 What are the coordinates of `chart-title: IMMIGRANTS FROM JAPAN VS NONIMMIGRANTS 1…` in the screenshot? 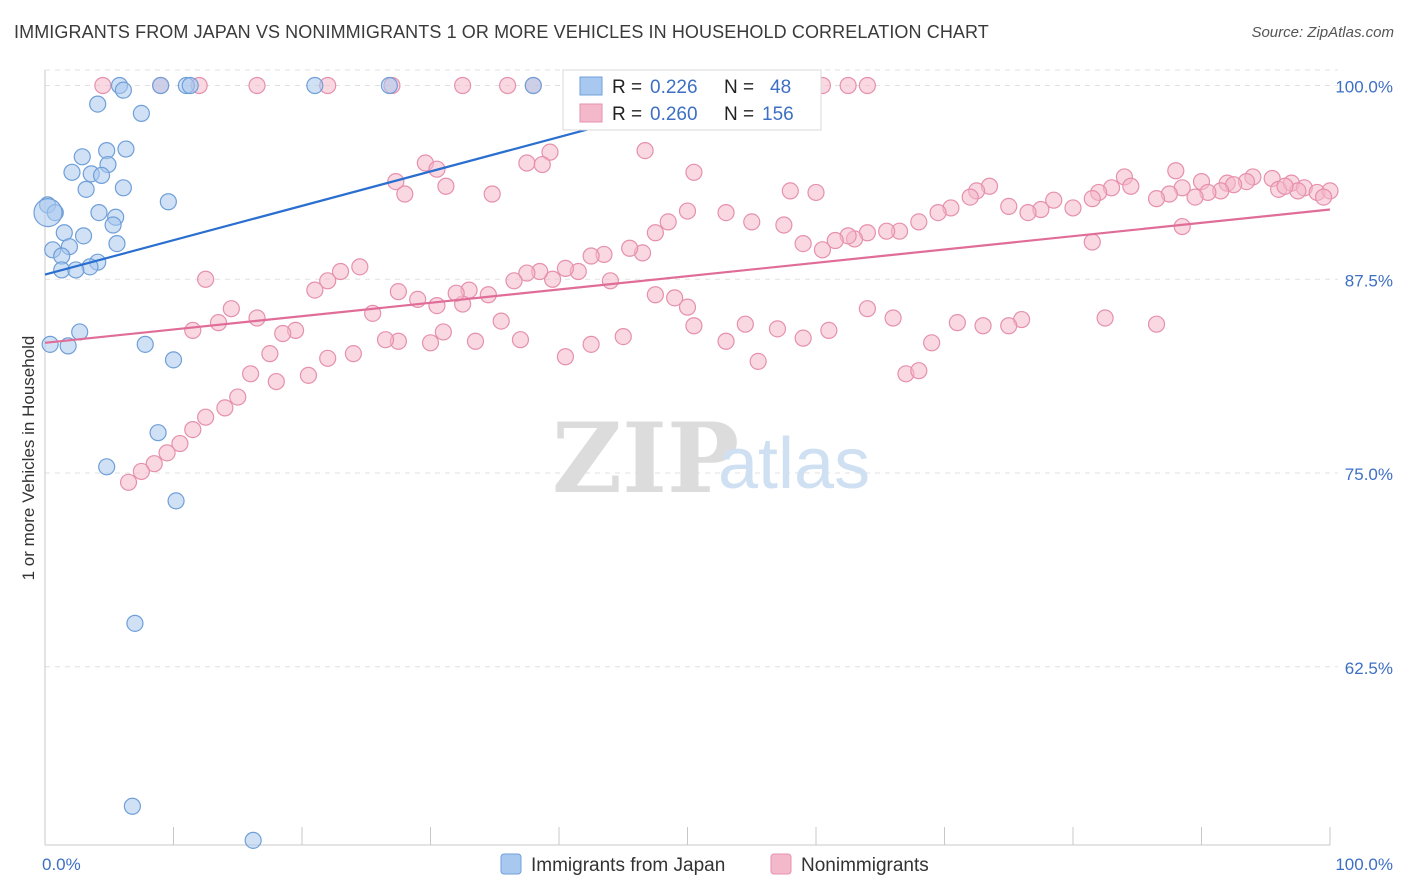 It's located at (501, 32).